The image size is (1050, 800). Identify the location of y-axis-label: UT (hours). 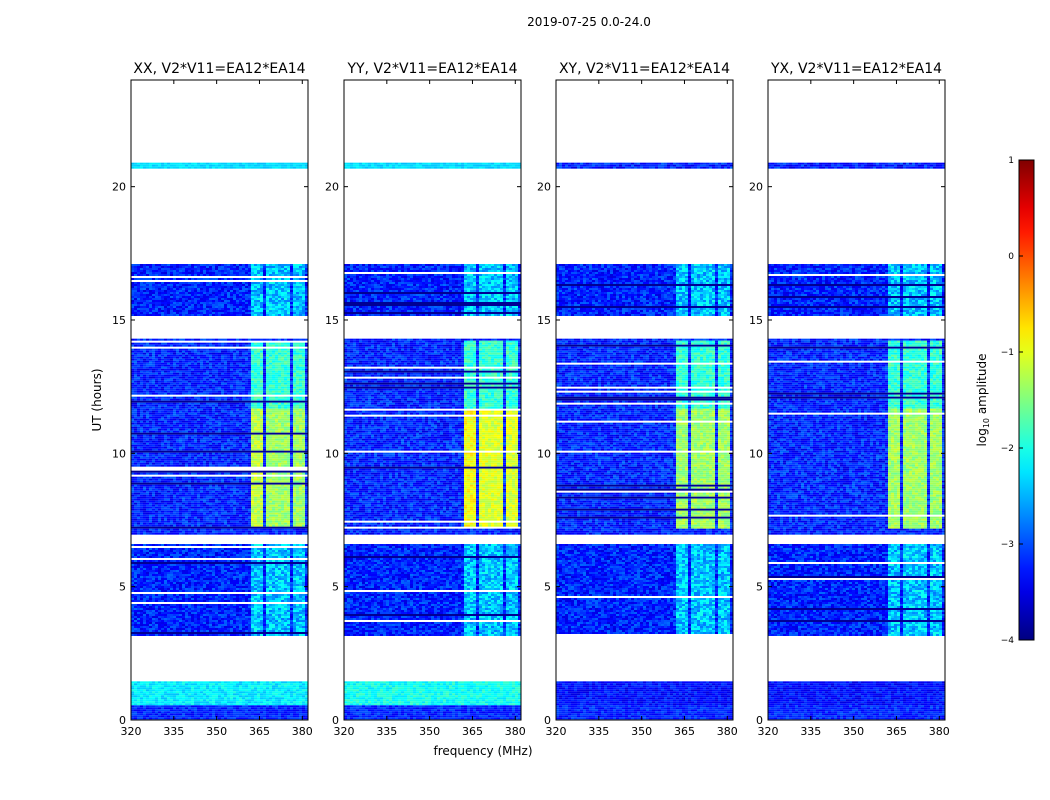
(97, 399).